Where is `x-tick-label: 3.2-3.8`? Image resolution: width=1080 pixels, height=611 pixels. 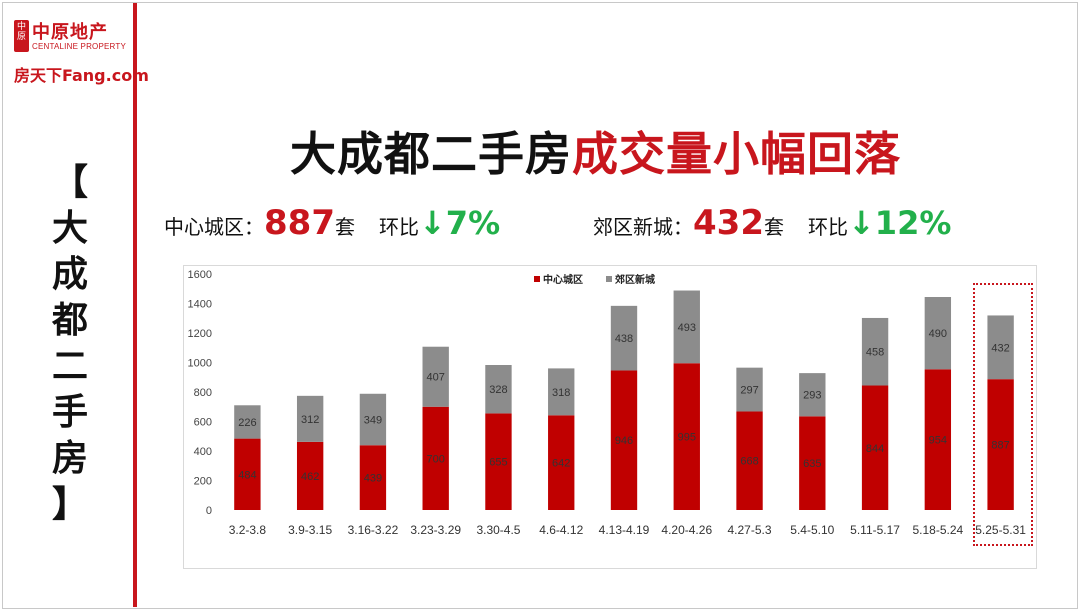 x-tick-label: 3.2-3.8 is located at coordinates (248, 530).